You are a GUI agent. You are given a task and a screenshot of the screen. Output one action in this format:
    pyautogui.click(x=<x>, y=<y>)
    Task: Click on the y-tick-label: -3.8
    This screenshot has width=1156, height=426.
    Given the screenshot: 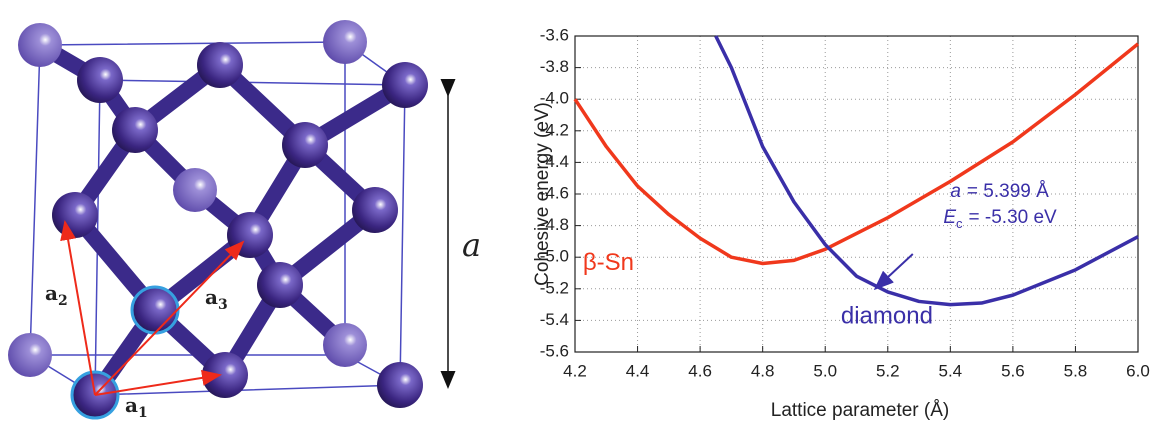 What is the action you would take?
    pyautogui.click(x=554, y=66)
    